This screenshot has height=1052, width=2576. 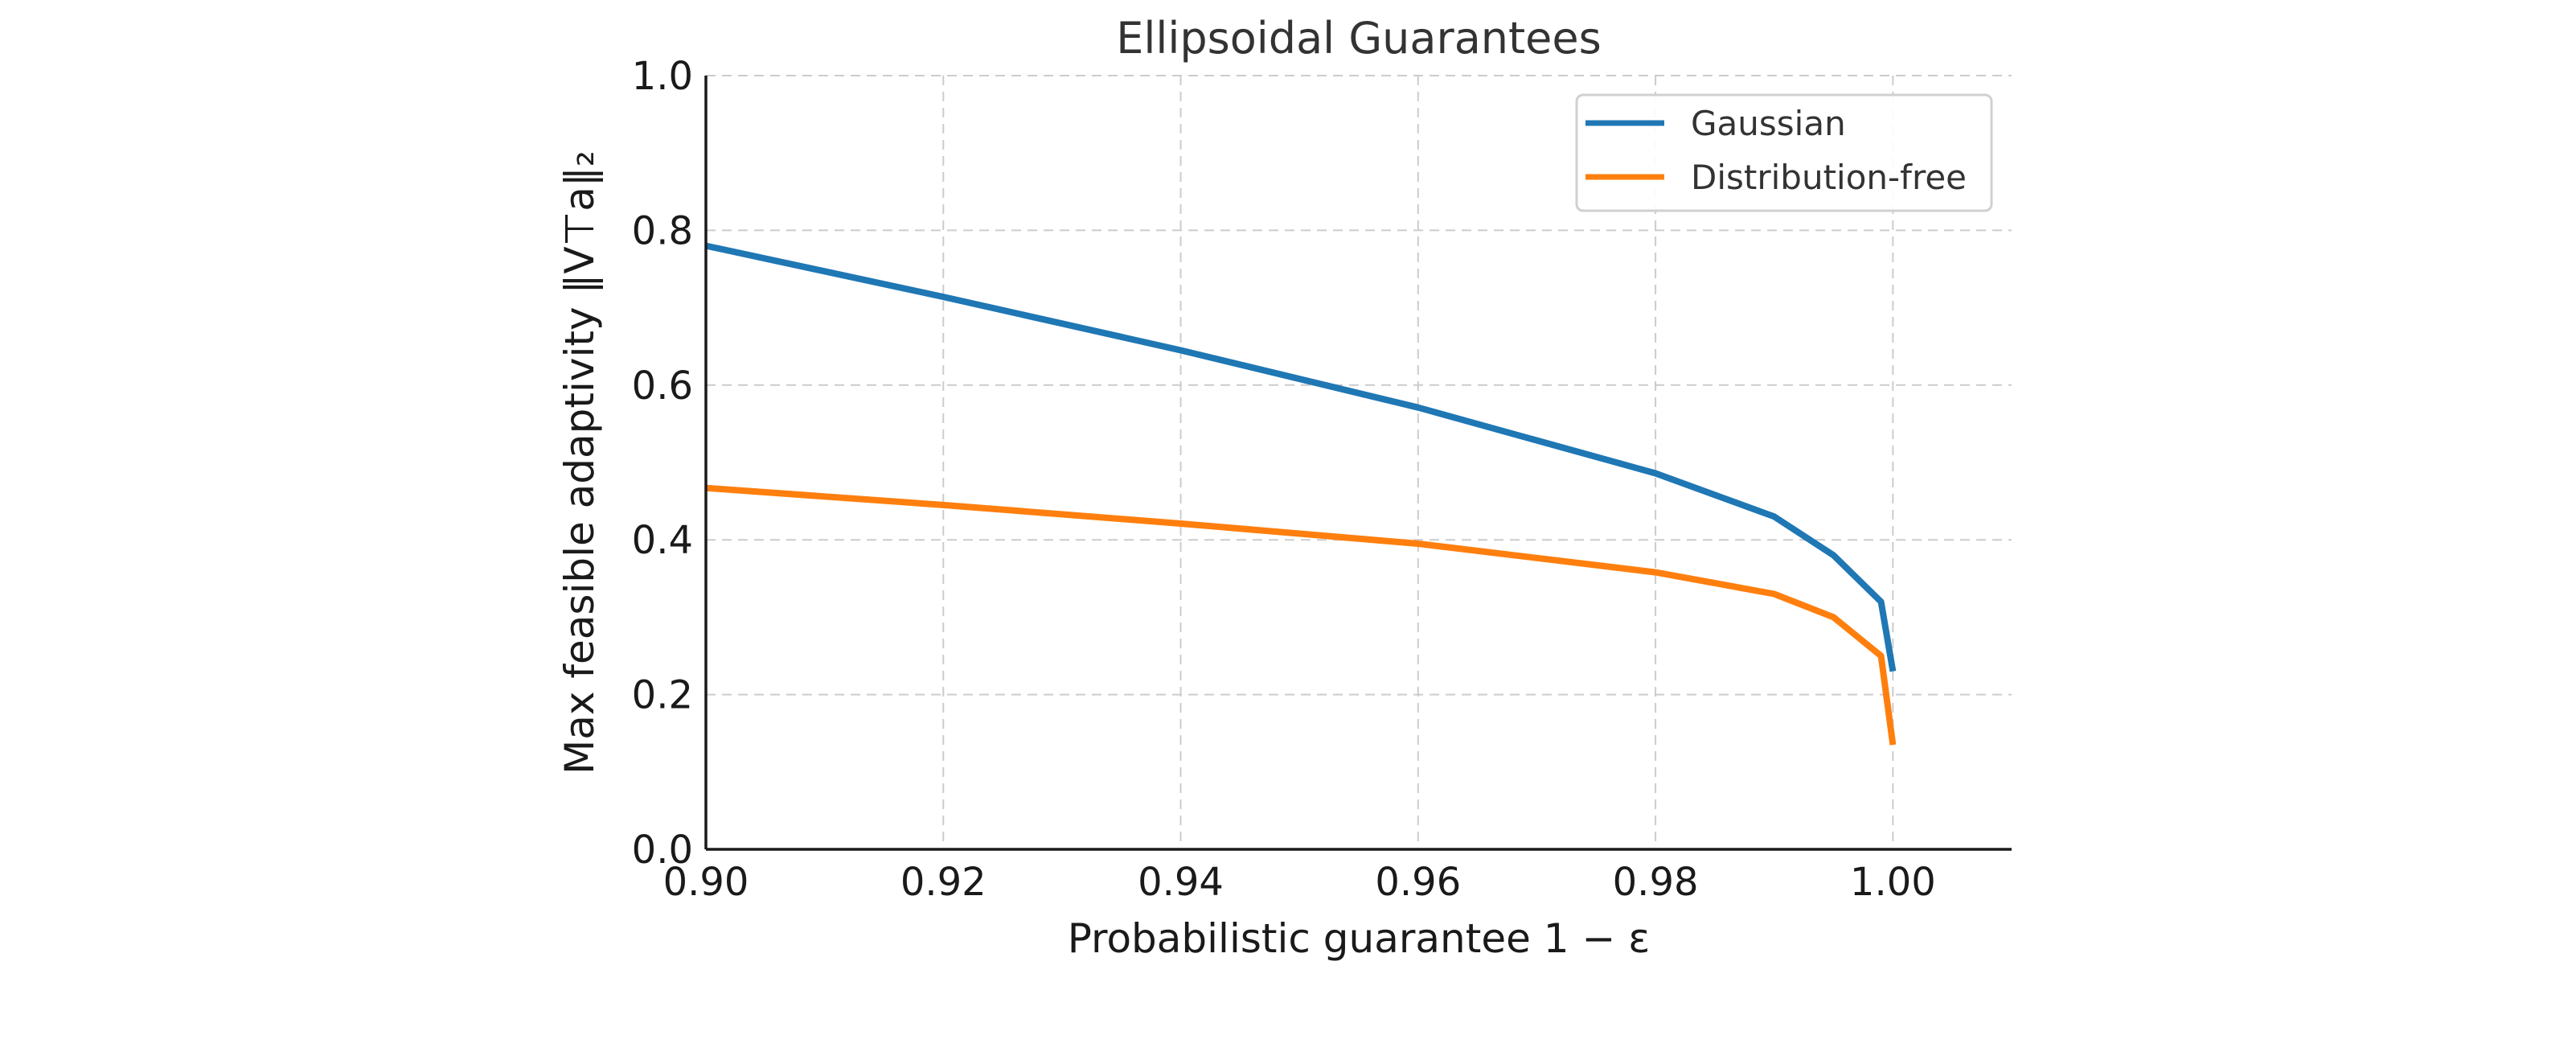 What do you see at coordinates (1418, 883) in the screenshot?
I see `x-tick-label: 0.96` at bounding box center [1418, 883].